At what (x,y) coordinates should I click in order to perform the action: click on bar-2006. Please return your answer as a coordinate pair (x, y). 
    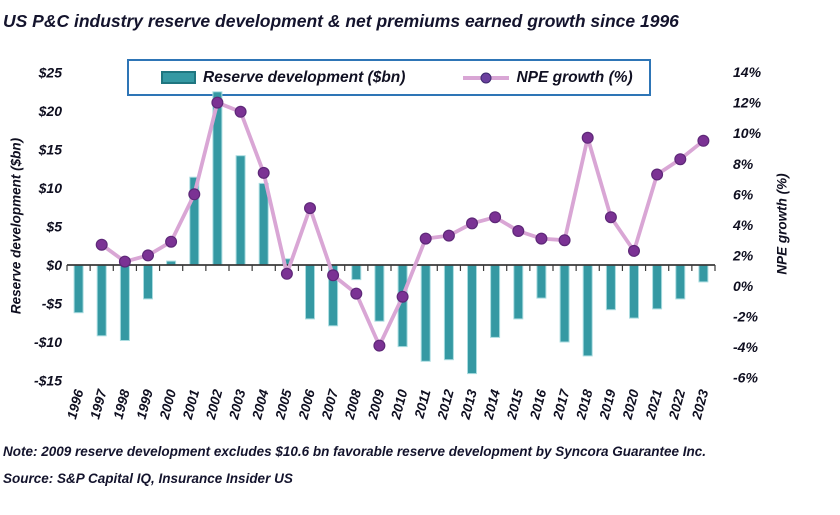
    Looking at the image, I should click on (310, 292).